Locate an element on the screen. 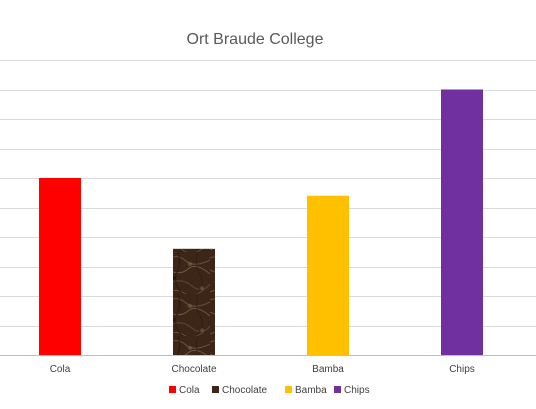 The width and height of the screenshot is (536, 409). bar-chips is located at coordinates (462, 222).